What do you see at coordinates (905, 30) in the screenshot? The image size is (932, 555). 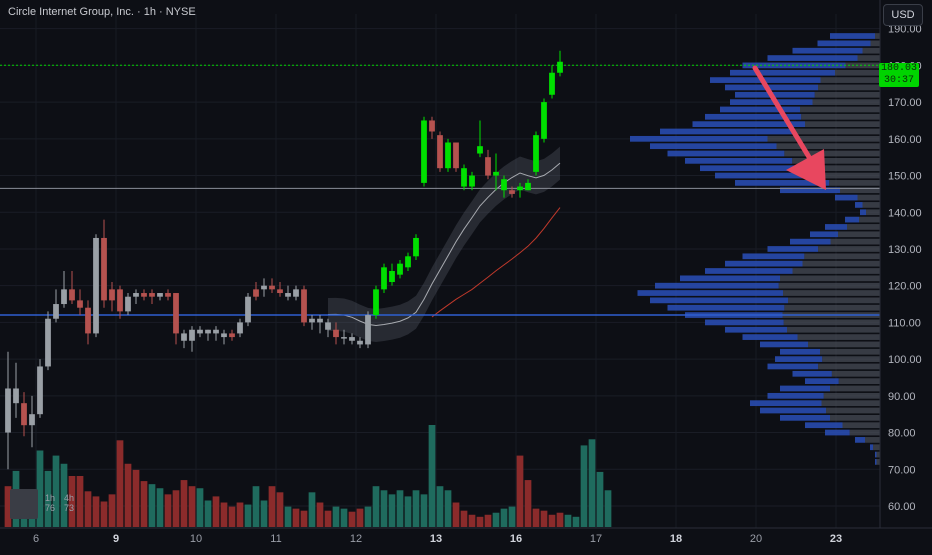 I see `y-tick-label: 190.00` at bounding box center [905, 30].